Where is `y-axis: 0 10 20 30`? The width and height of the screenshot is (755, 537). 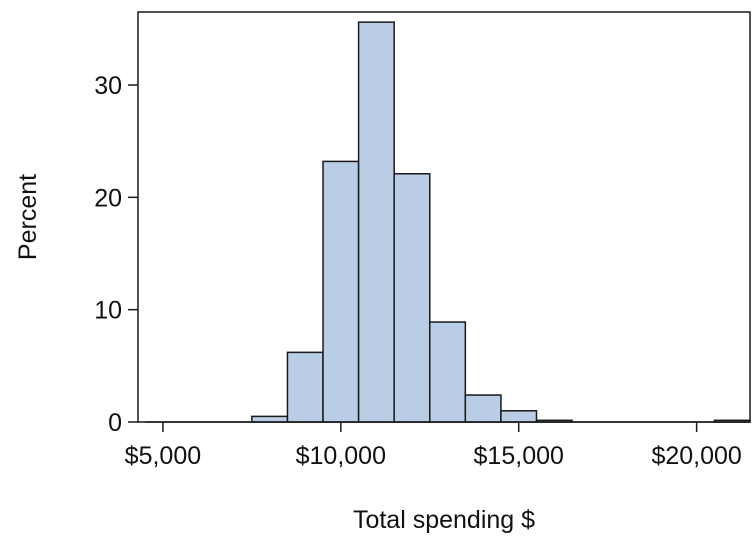 y-axis: 0 10 20 30 is located at coordinates (116, 254).